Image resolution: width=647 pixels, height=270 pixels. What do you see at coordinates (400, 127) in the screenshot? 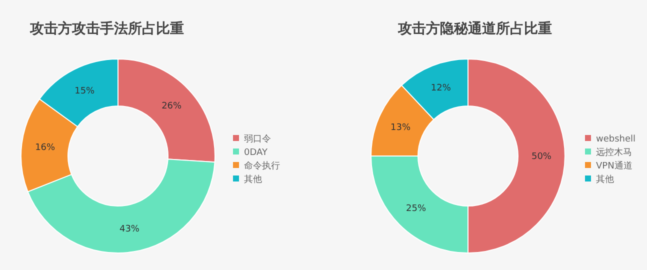
I see `data-label: 13%` at bounding box center [400, 127].